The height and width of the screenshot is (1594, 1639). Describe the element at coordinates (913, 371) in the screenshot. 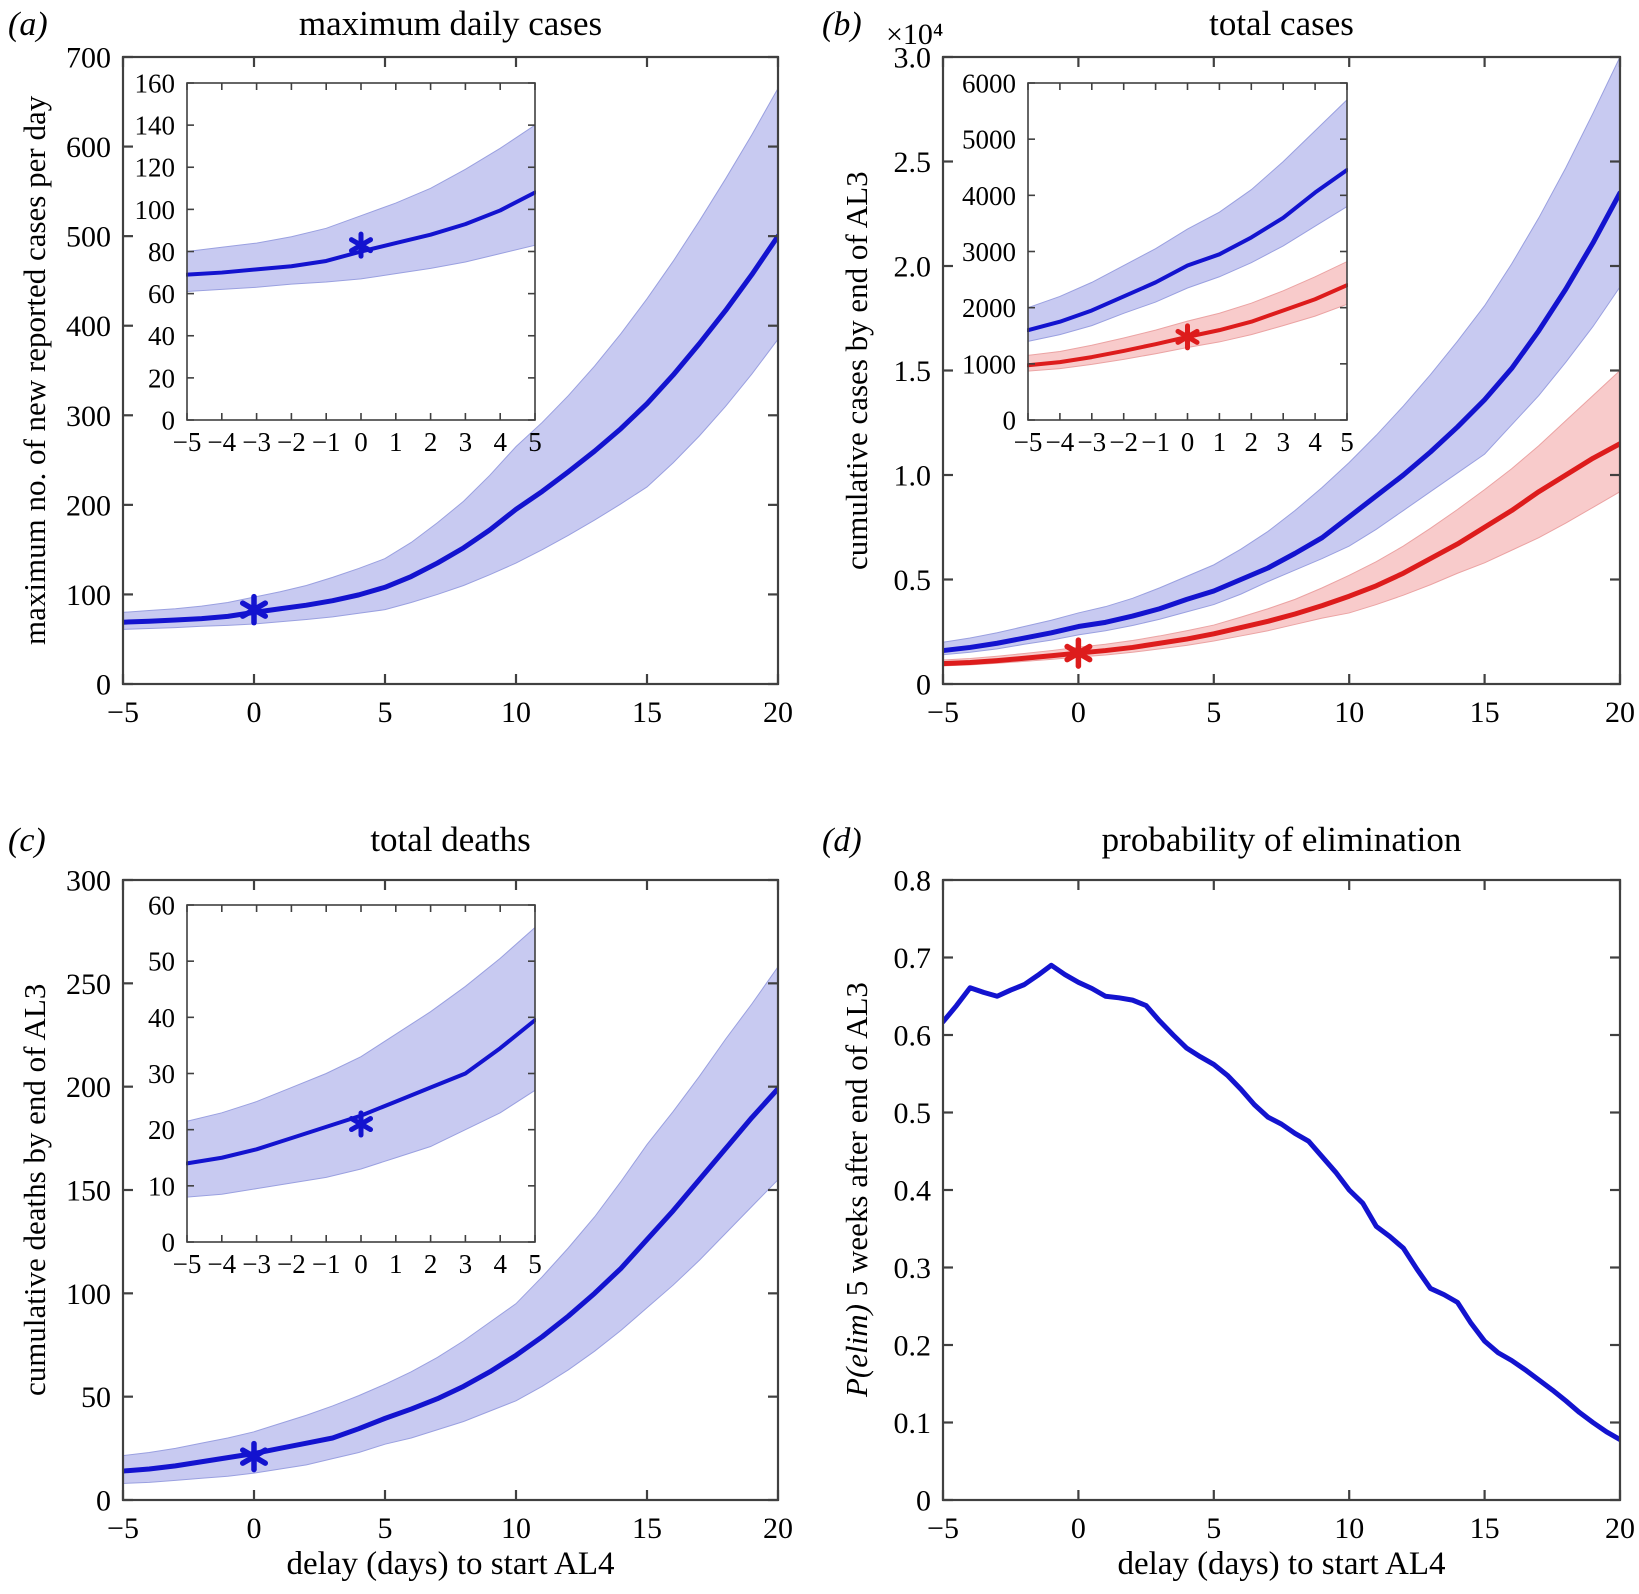

I see `y-tick-label: 1.5` at that location.